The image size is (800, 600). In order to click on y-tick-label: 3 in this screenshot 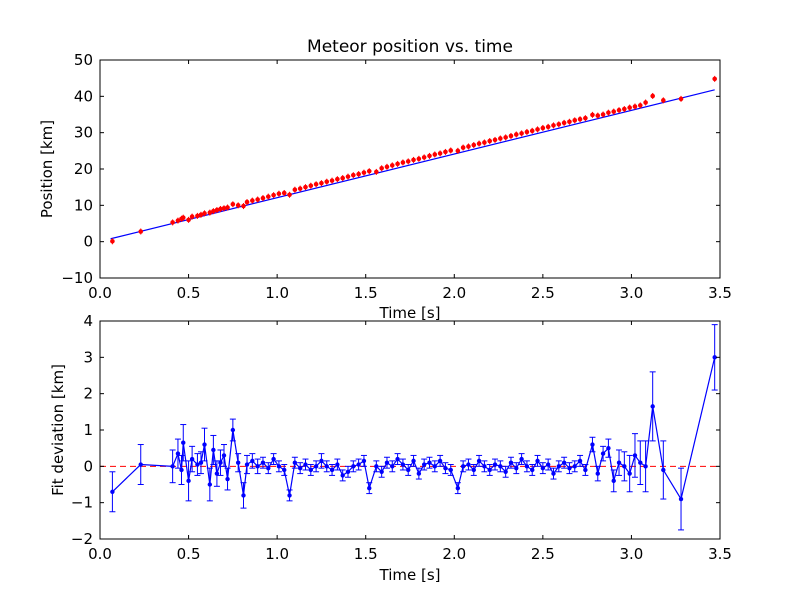, I will do `click(88, 357)`.